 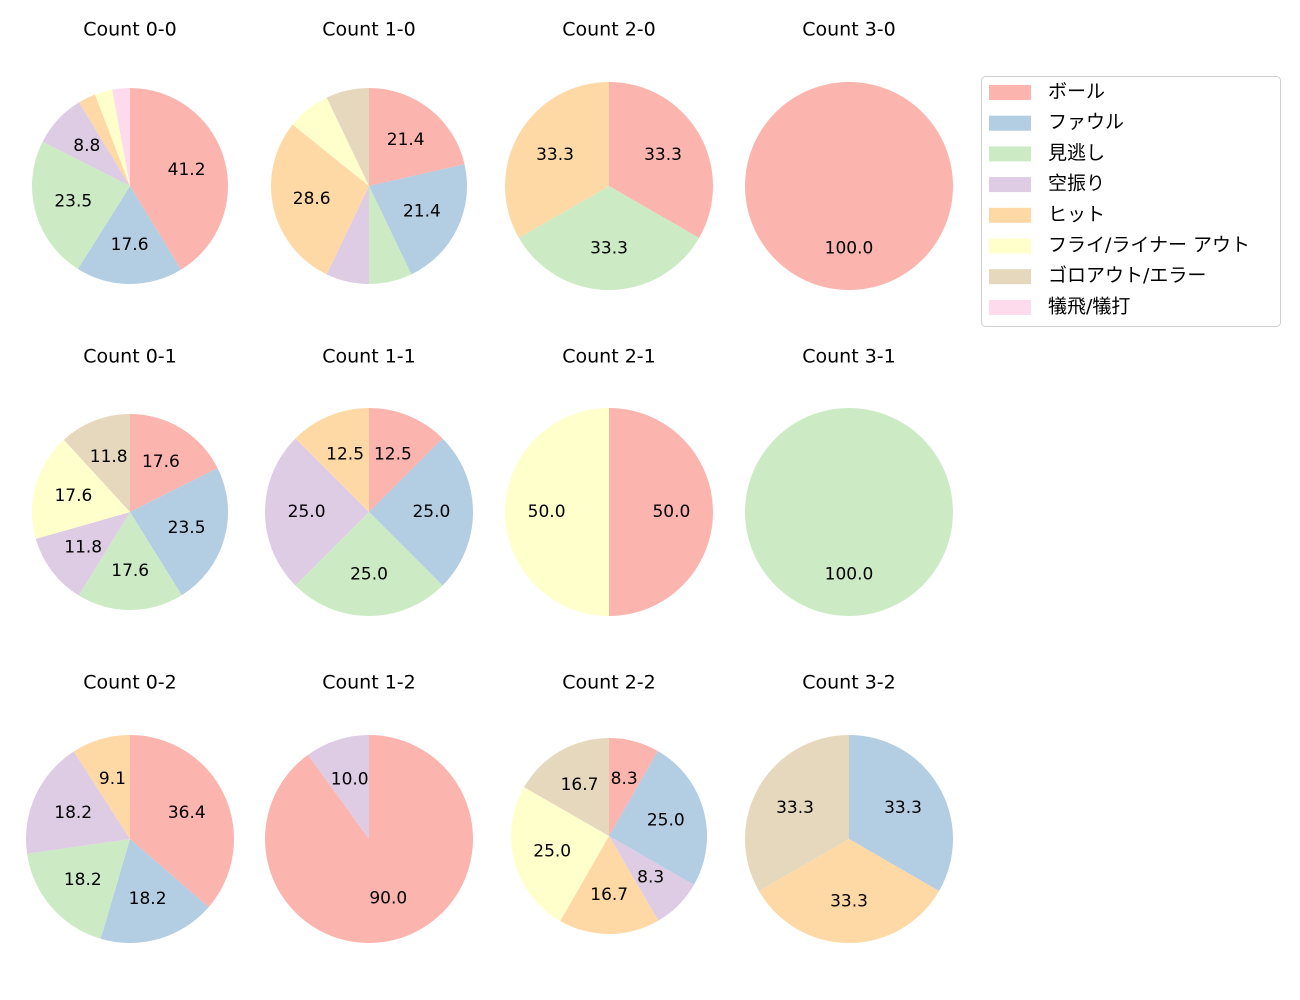 What do you see at coordinates (849, 683) in the screenshot?
I see `pie-title: Count 3-2` at bounding box center [849, 683].